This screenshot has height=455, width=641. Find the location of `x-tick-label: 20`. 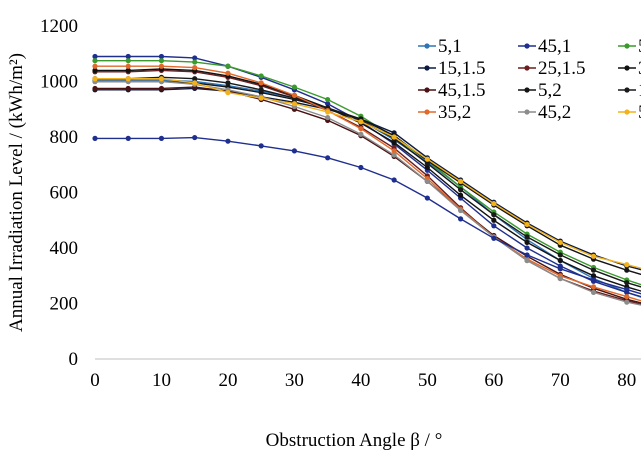

x-tick-label: 20 is located at coordinates (227, 380).